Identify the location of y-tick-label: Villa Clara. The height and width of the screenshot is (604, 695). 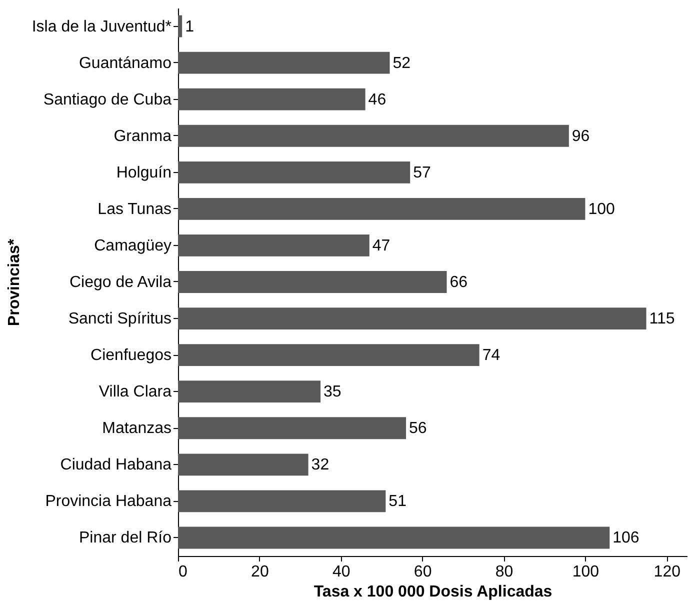
(135, 392).